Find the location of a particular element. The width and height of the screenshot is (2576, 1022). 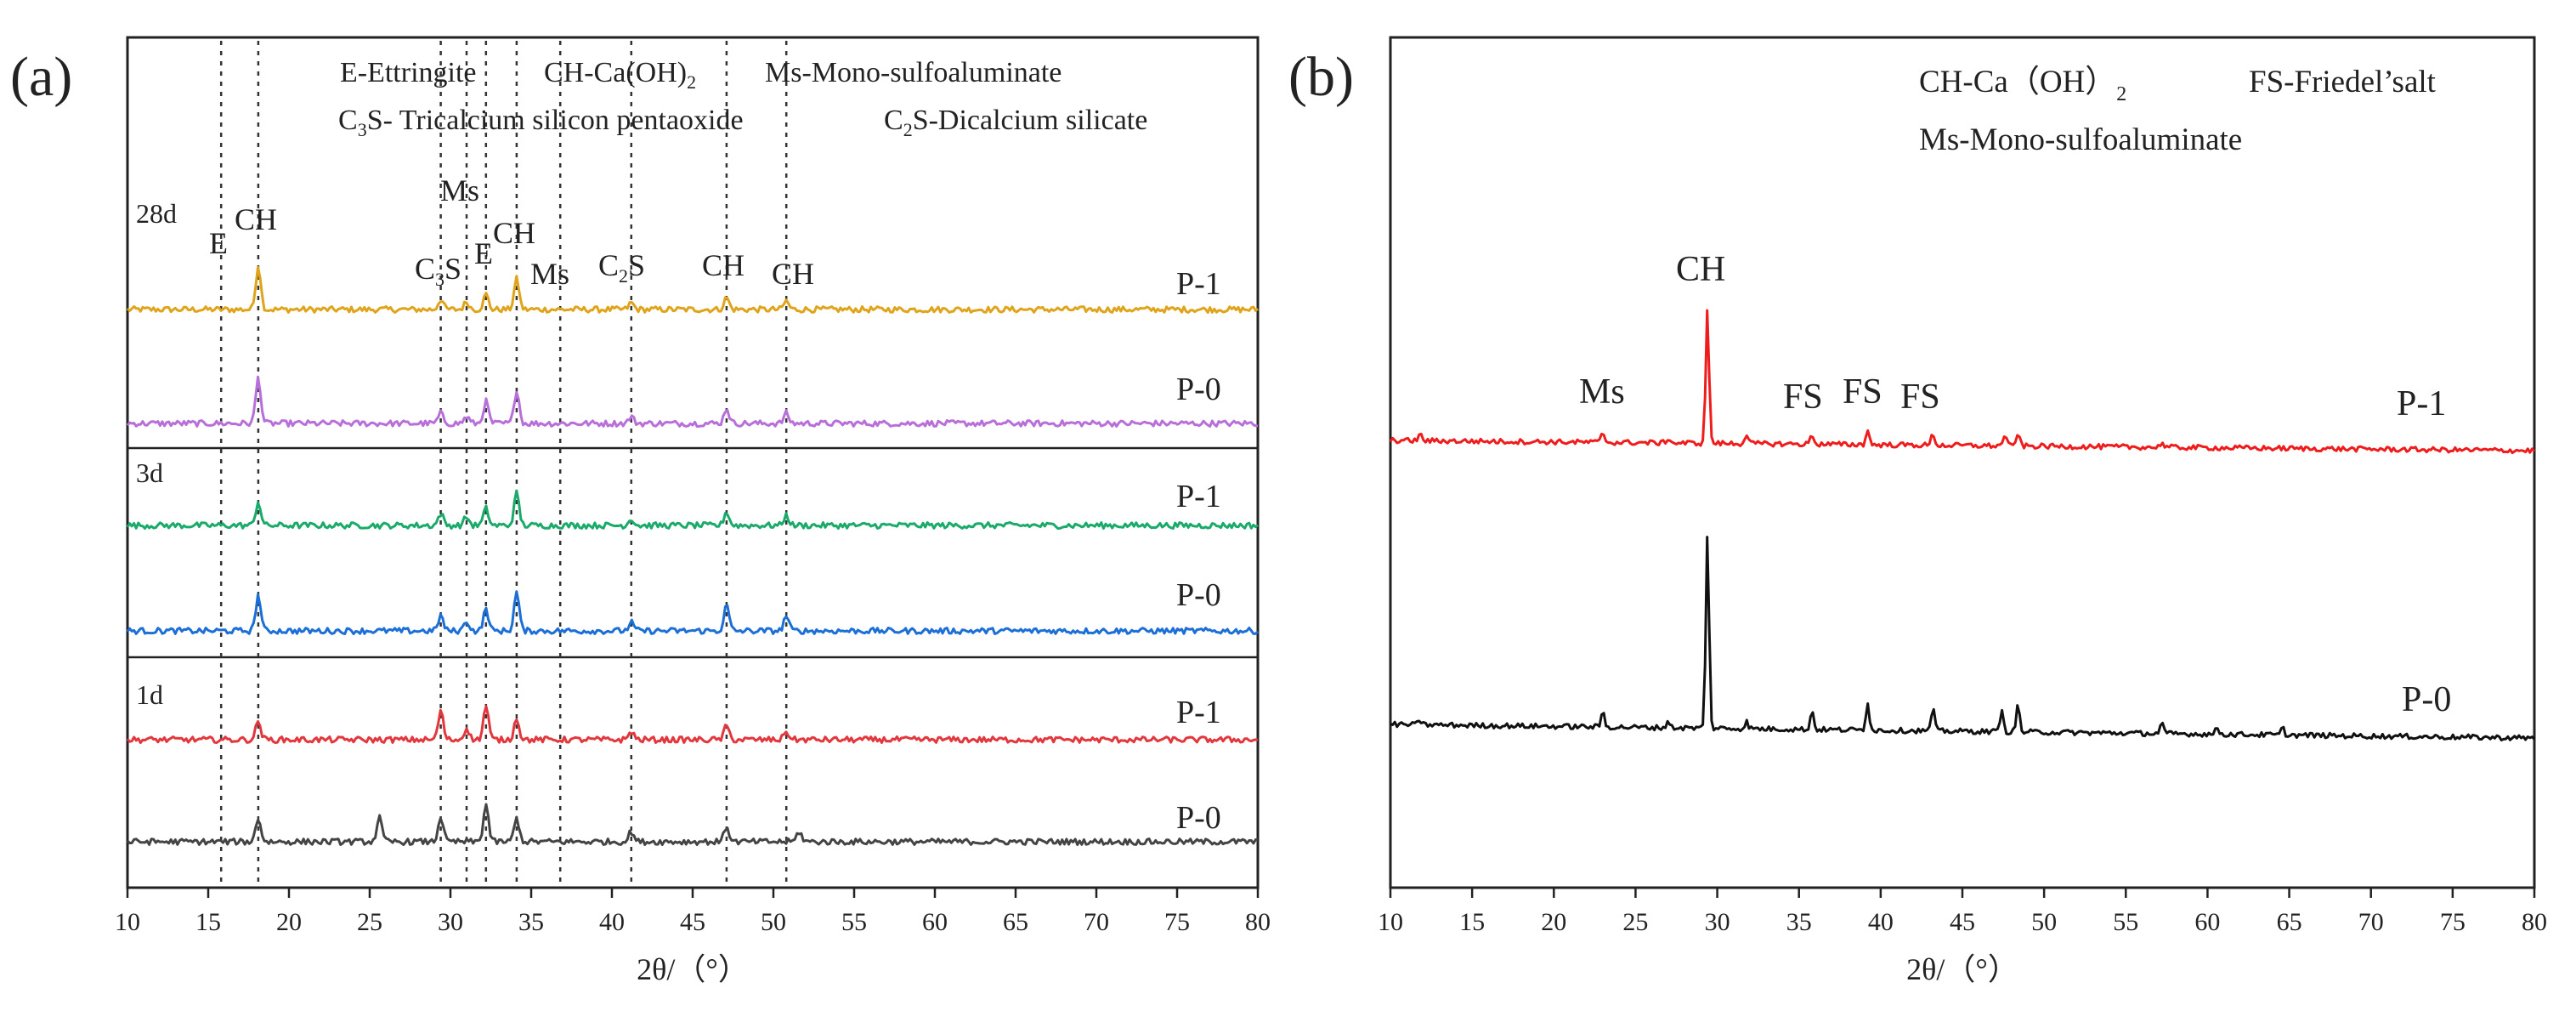

panel-b-tick-label-15: 15 is located at coordinates (1472, 922).